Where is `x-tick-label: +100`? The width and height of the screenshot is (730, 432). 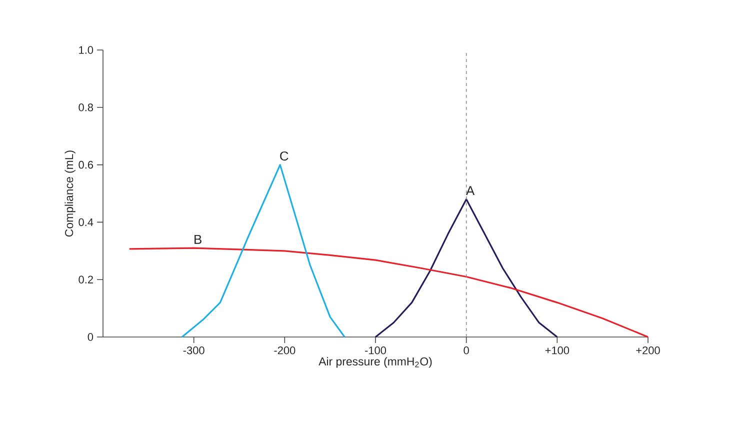 x-tick-label: +100 is located at coordinates (557, 350).